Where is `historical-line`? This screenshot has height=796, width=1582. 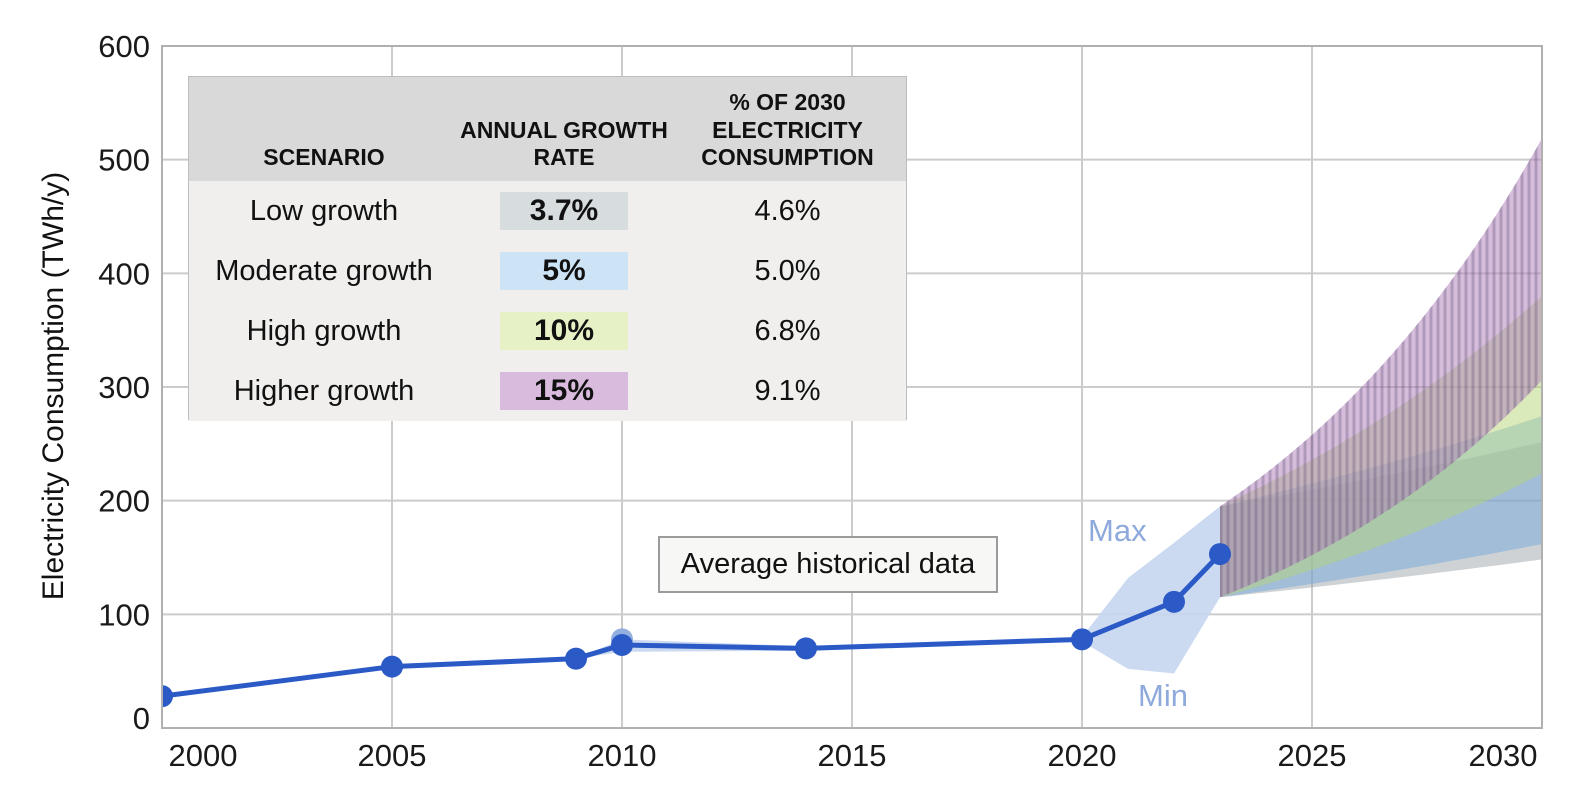
historical-line is located at coordinates (692, 625).